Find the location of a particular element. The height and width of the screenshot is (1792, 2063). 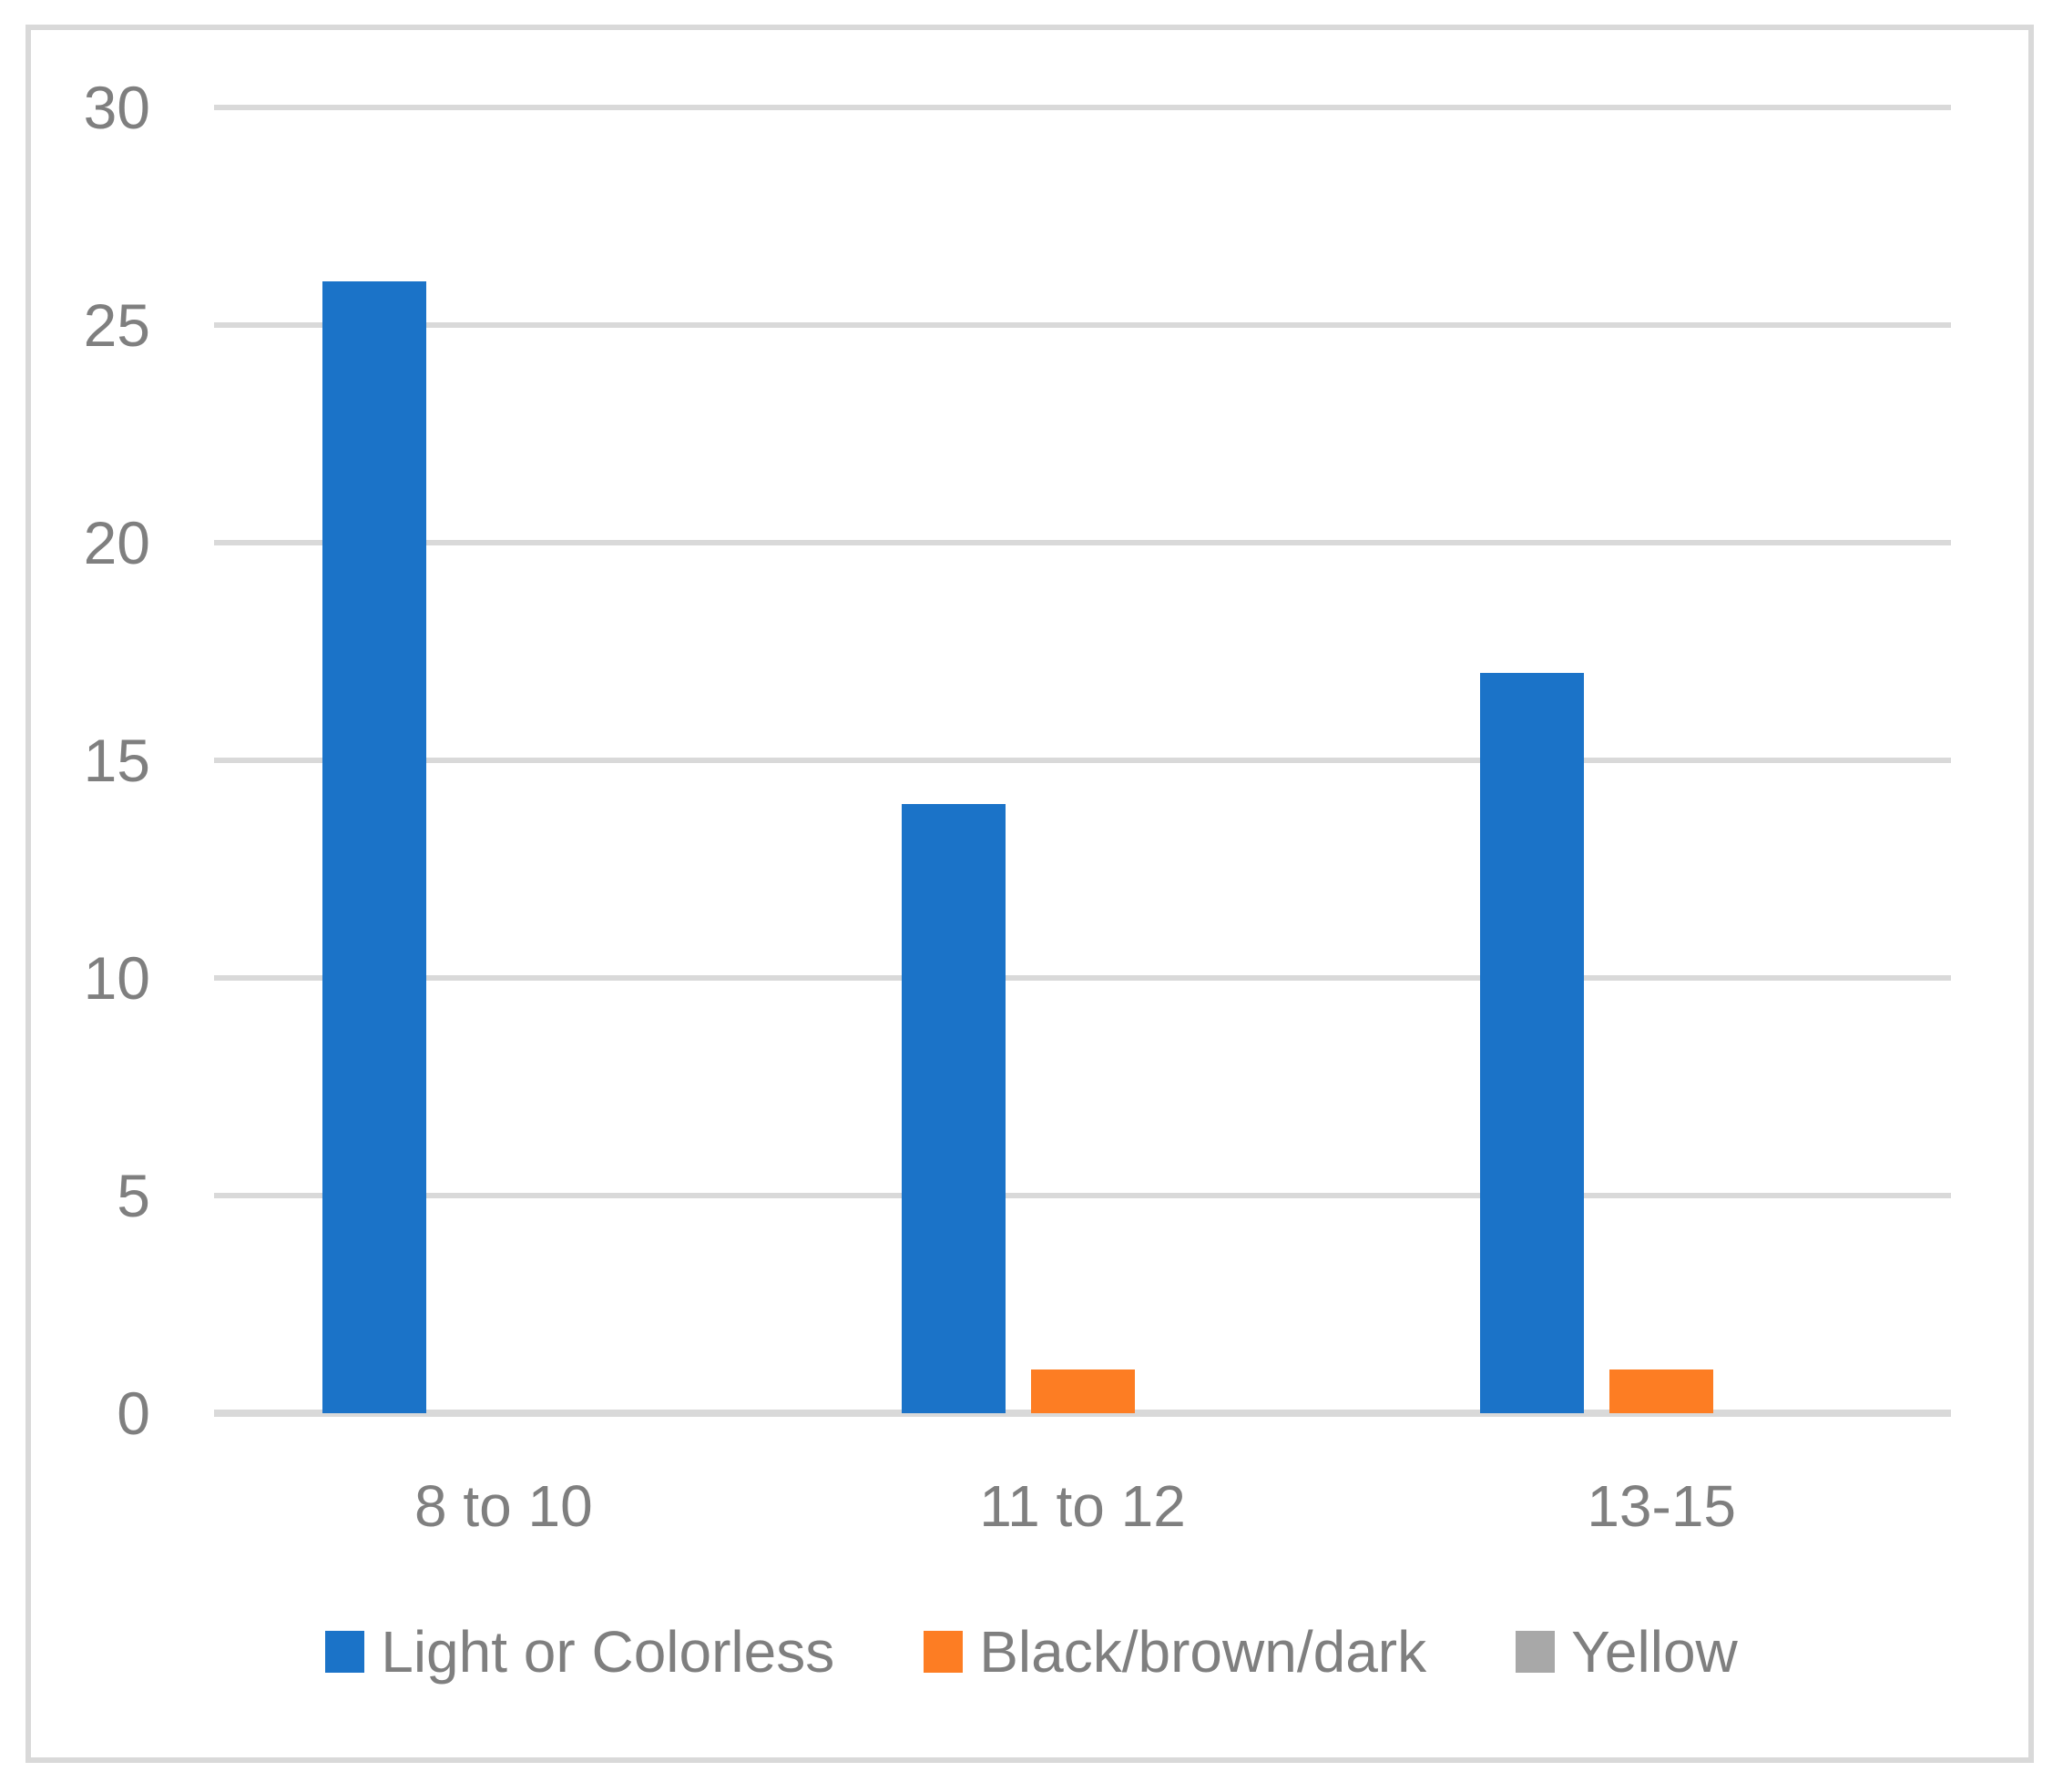

legend-item: Light or Colorless is located at coordinates (580, 1652).